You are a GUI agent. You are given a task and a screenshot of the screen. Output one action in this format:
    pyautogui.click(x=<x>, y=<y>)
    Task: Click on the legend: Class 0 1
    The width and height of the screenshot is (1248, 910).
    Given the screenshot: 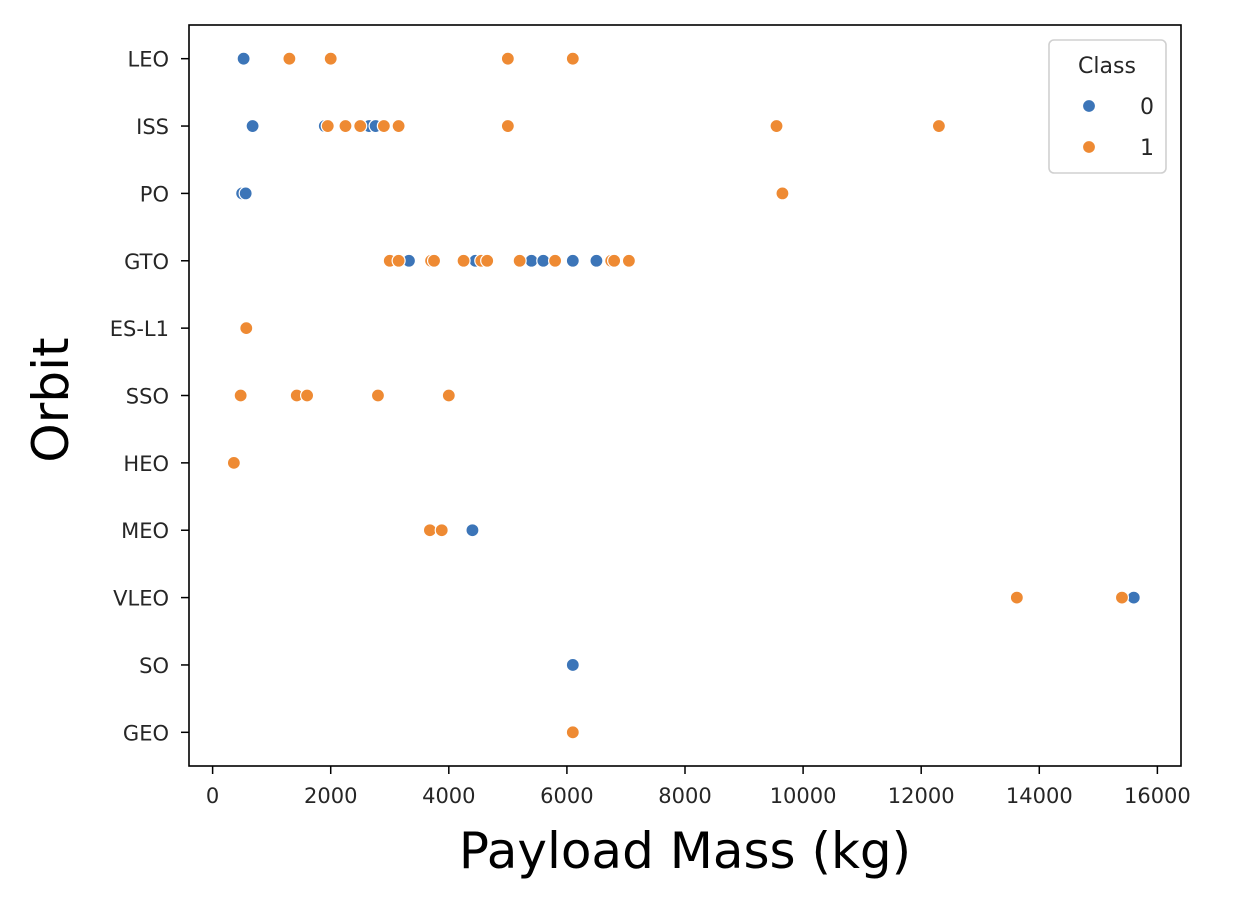 What is the action you would take?
    pyautogui.click(x=1107, y=106)
    